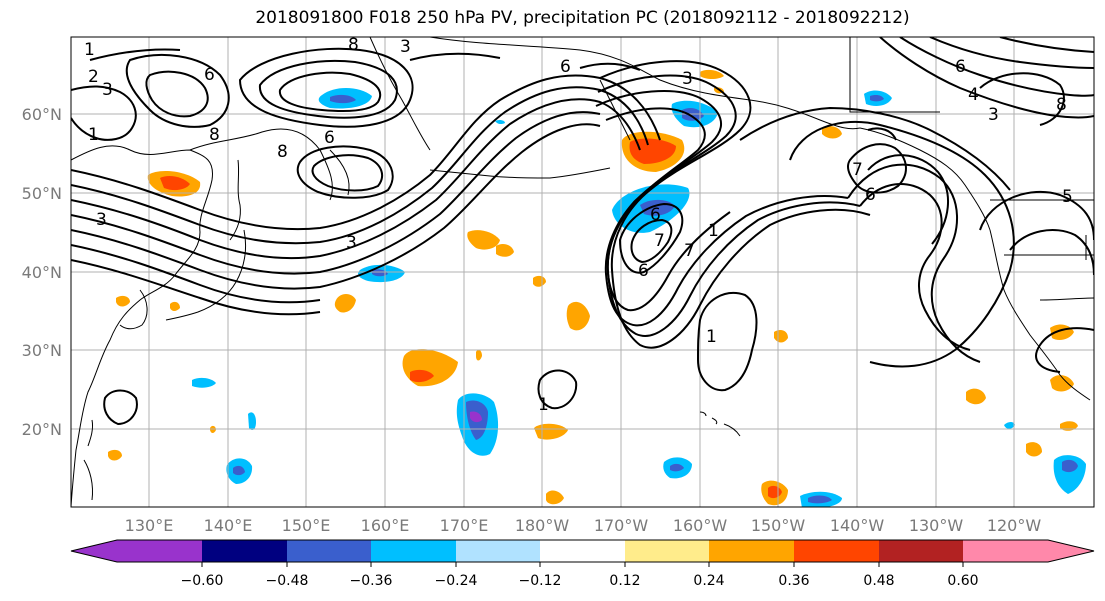 This screenshot has width=1105, height=601. What do you see at coordinates (228, 525) in the screenshot?
I see `lon-label-140e: 140°E` at bounding box center [228, 525].